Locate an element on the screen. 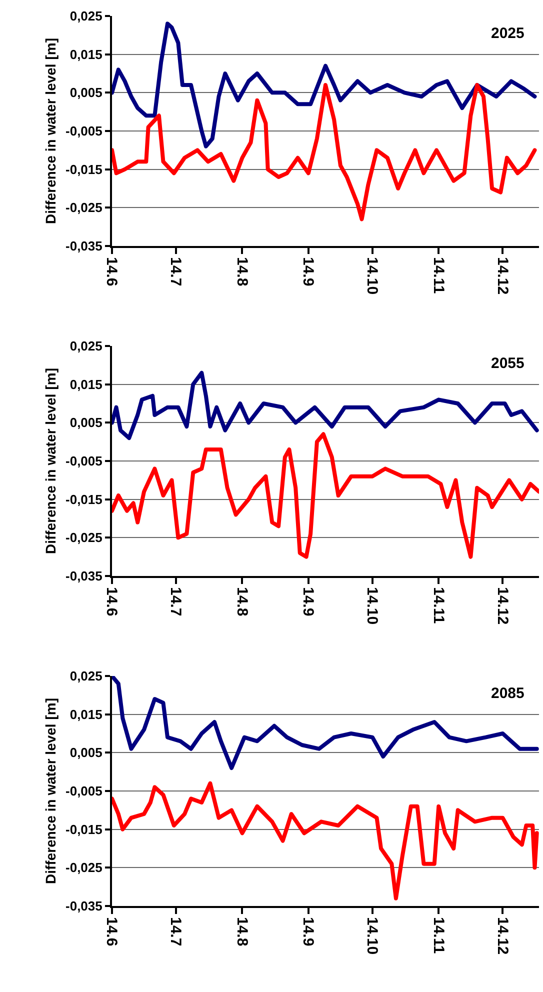 The width and height of the screenshot is (543, 992). annotation: 2085 is located at coordinates (507, 693).